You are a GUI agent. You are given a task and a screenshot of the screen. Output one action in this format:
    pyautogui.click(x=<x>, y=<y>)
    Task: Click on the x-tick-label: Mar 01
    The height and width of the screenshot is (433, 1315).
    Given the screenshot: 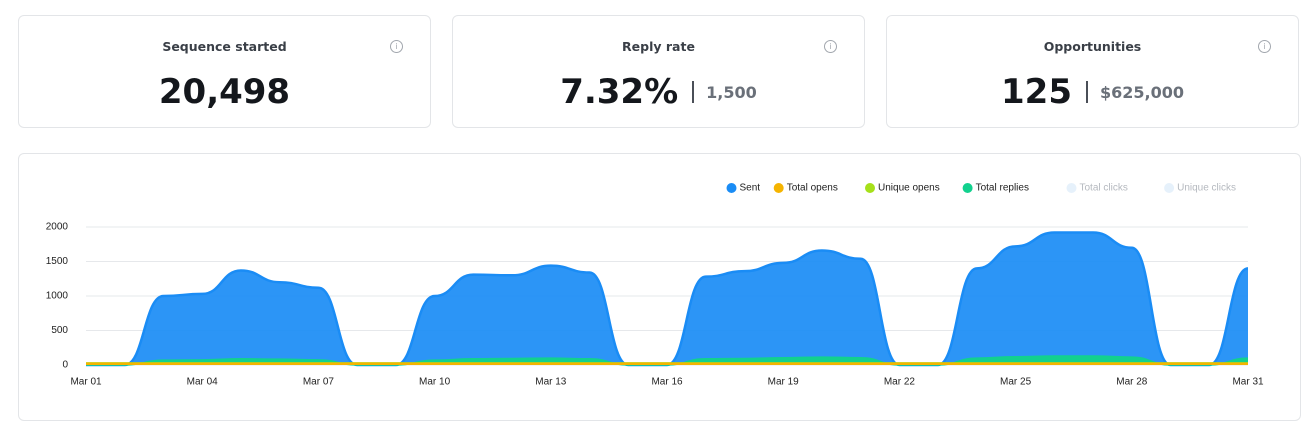 What is the action you would take?
    pyautogui.click(x=86, y=382)
    